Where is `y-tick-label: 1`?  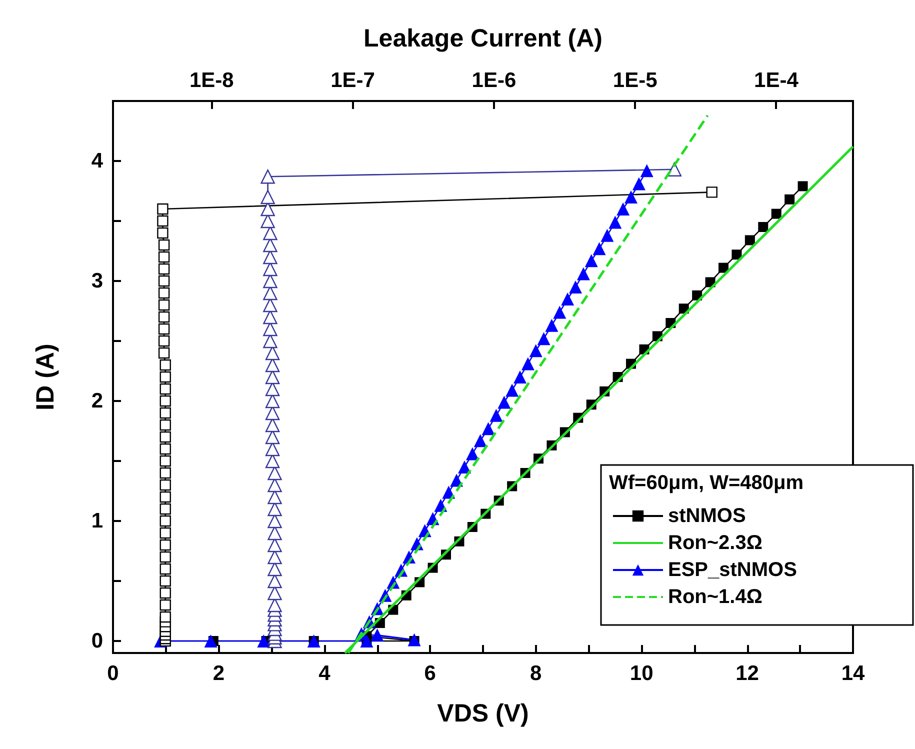 y-tick-label: 1 is located at coordinates (97, 521).